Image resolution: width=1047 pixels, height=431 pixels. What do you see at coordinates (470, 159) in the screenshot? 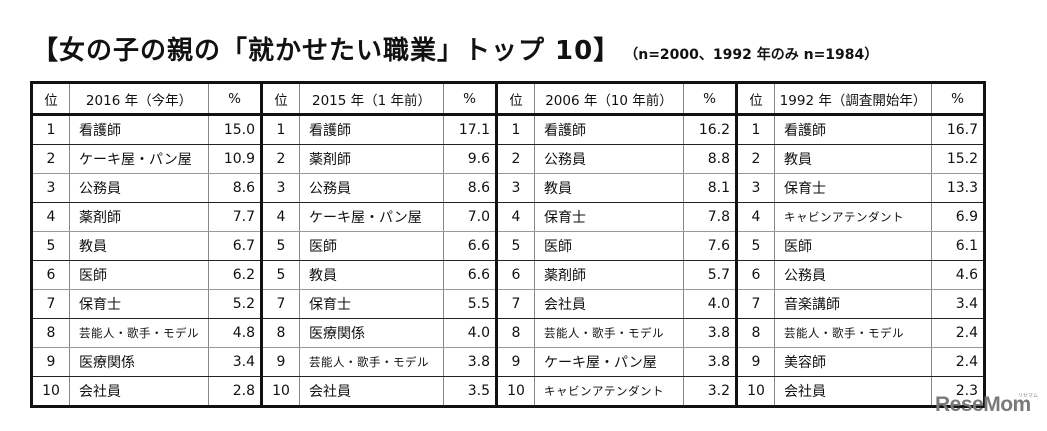
I see `percent-cell: 9.6` at bounding box center [470, 159].